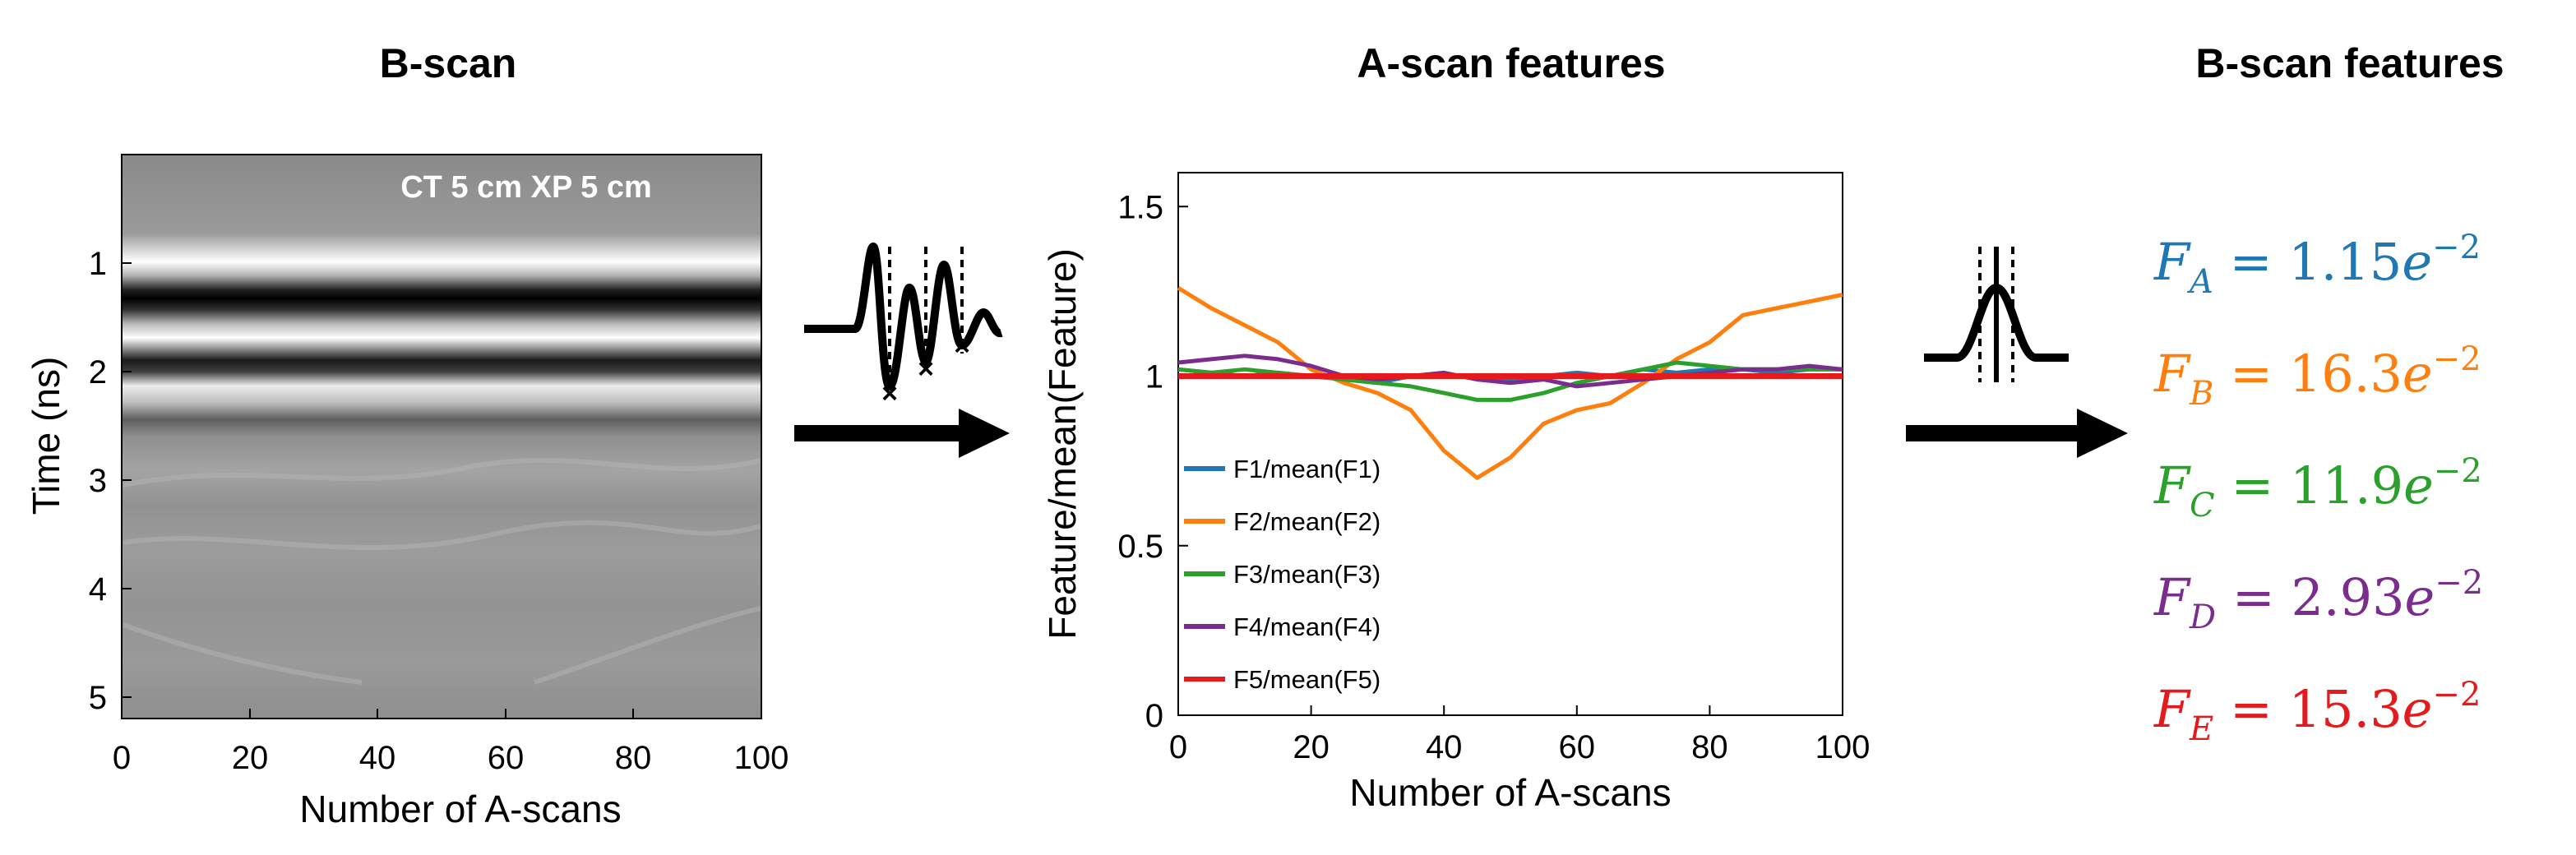 The height and width of the screenshot is (855, 2576). Describe the element at coordinates (1306, 469) in the screenshot. I see `legend-label-f1: F1/mean(F1)` at that location.